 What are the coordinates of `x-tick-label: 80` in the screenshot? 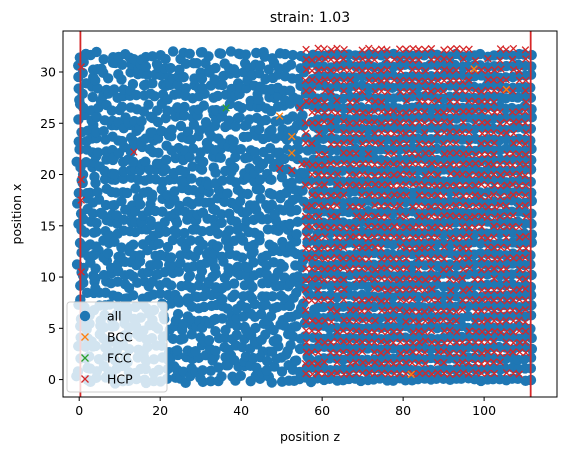 It's located at (403, 410).